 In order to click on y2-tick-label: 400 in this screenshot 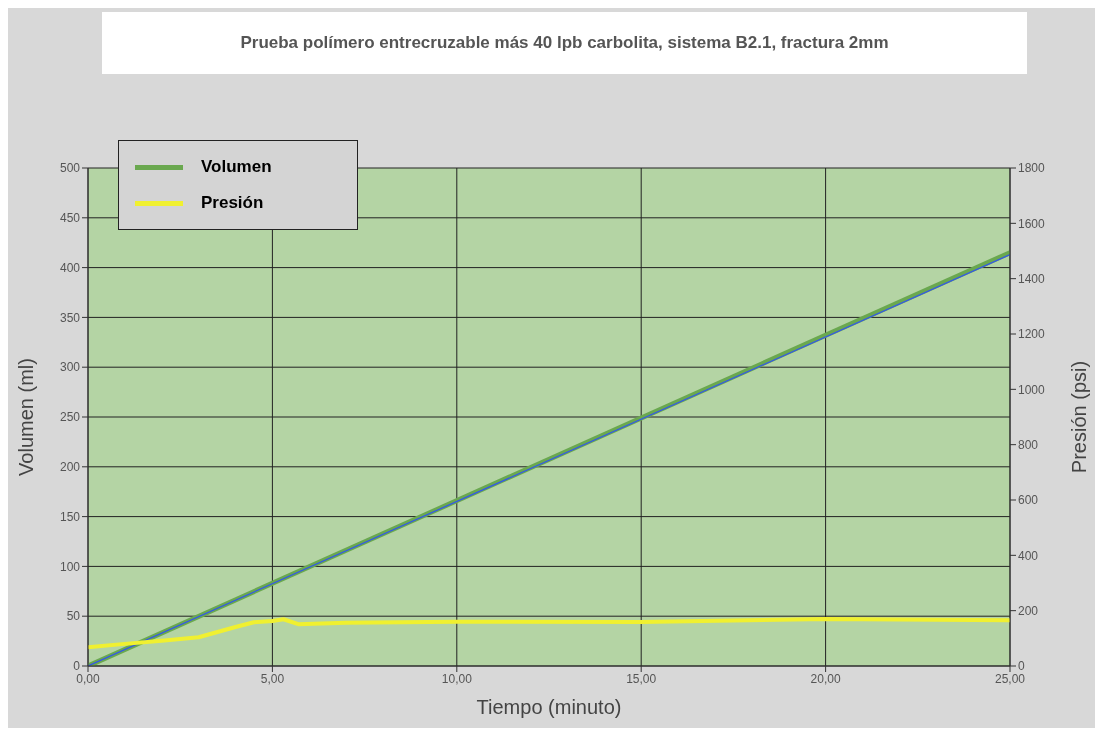, I will do `click(1028, 555)`.